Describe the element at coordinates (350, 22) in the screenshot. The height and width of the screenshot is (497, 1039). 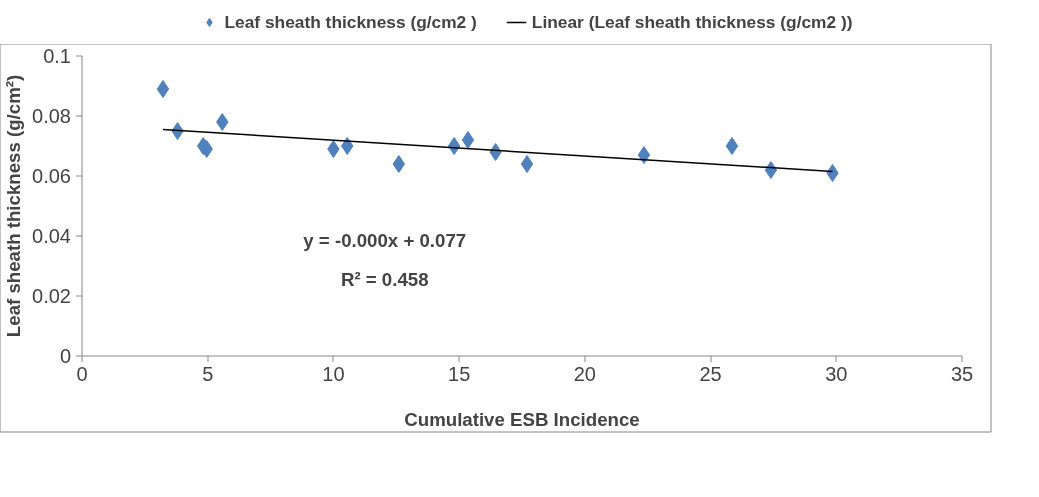
I see `legend-label: Leaf sheath thickness (g/cm2 )` at that location.